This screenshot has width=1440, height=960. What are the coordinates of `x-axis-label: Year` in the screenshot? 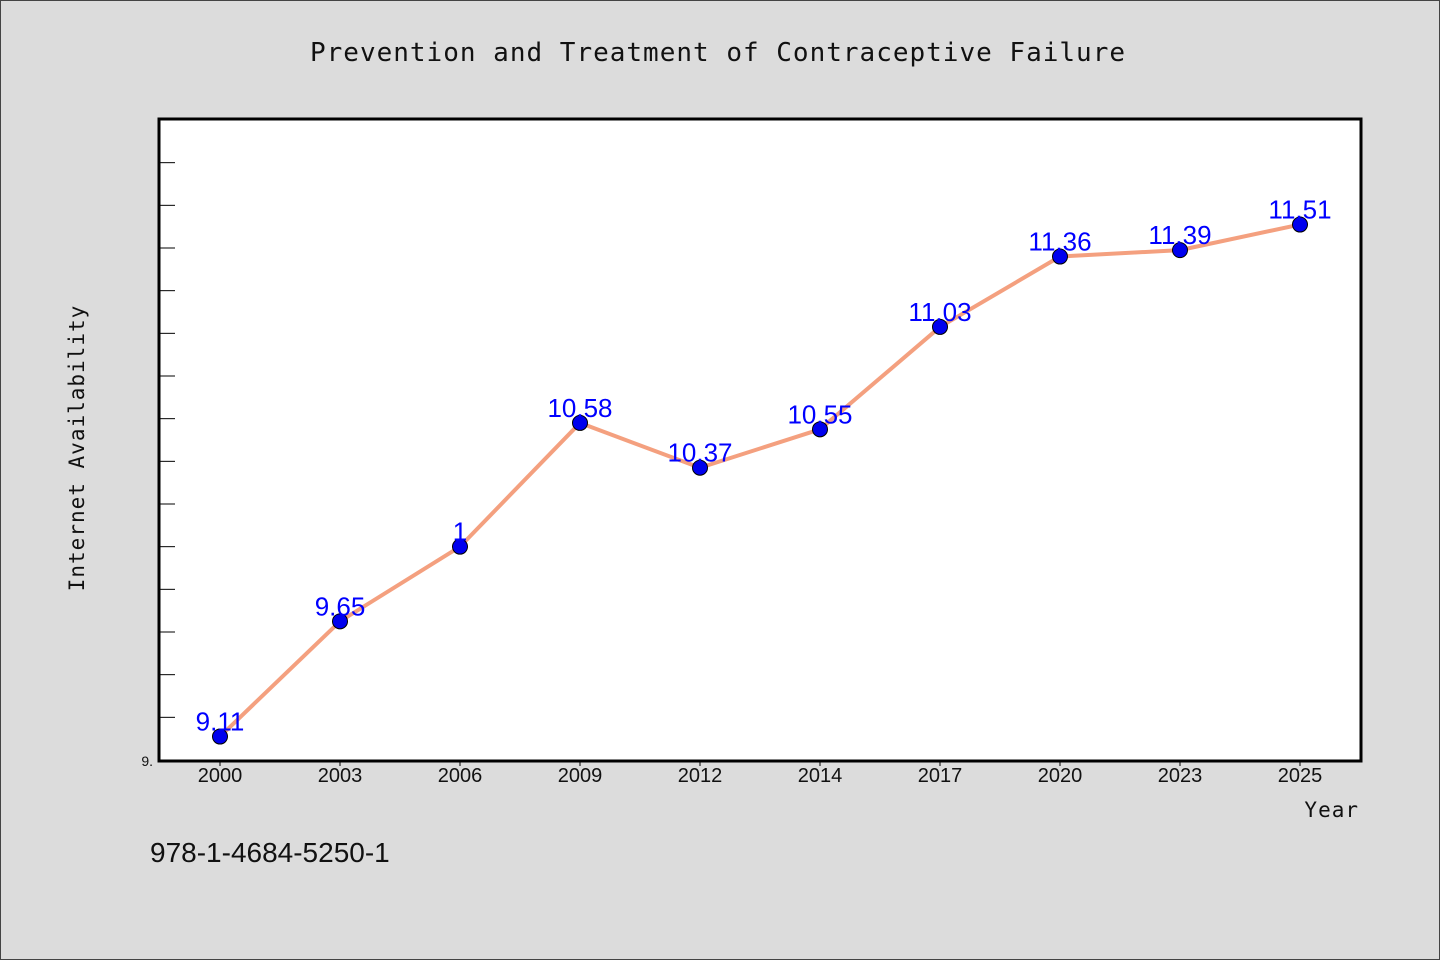 It's located at (1331, 810).